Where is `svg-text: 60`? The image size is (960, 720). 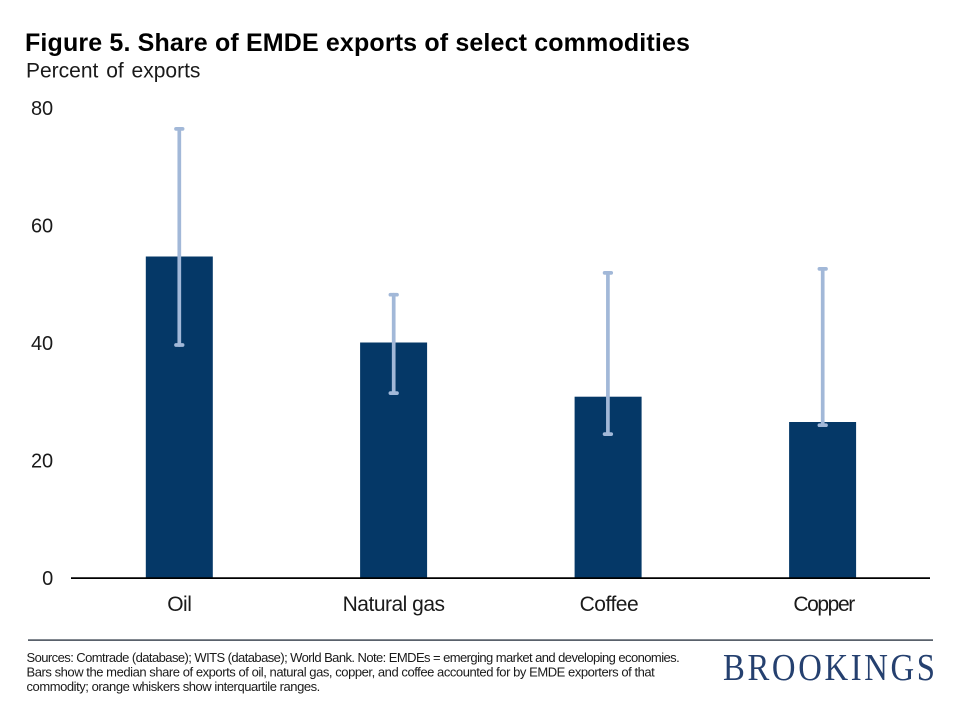 svg-text: 60 is located at coordinates (42, 227).